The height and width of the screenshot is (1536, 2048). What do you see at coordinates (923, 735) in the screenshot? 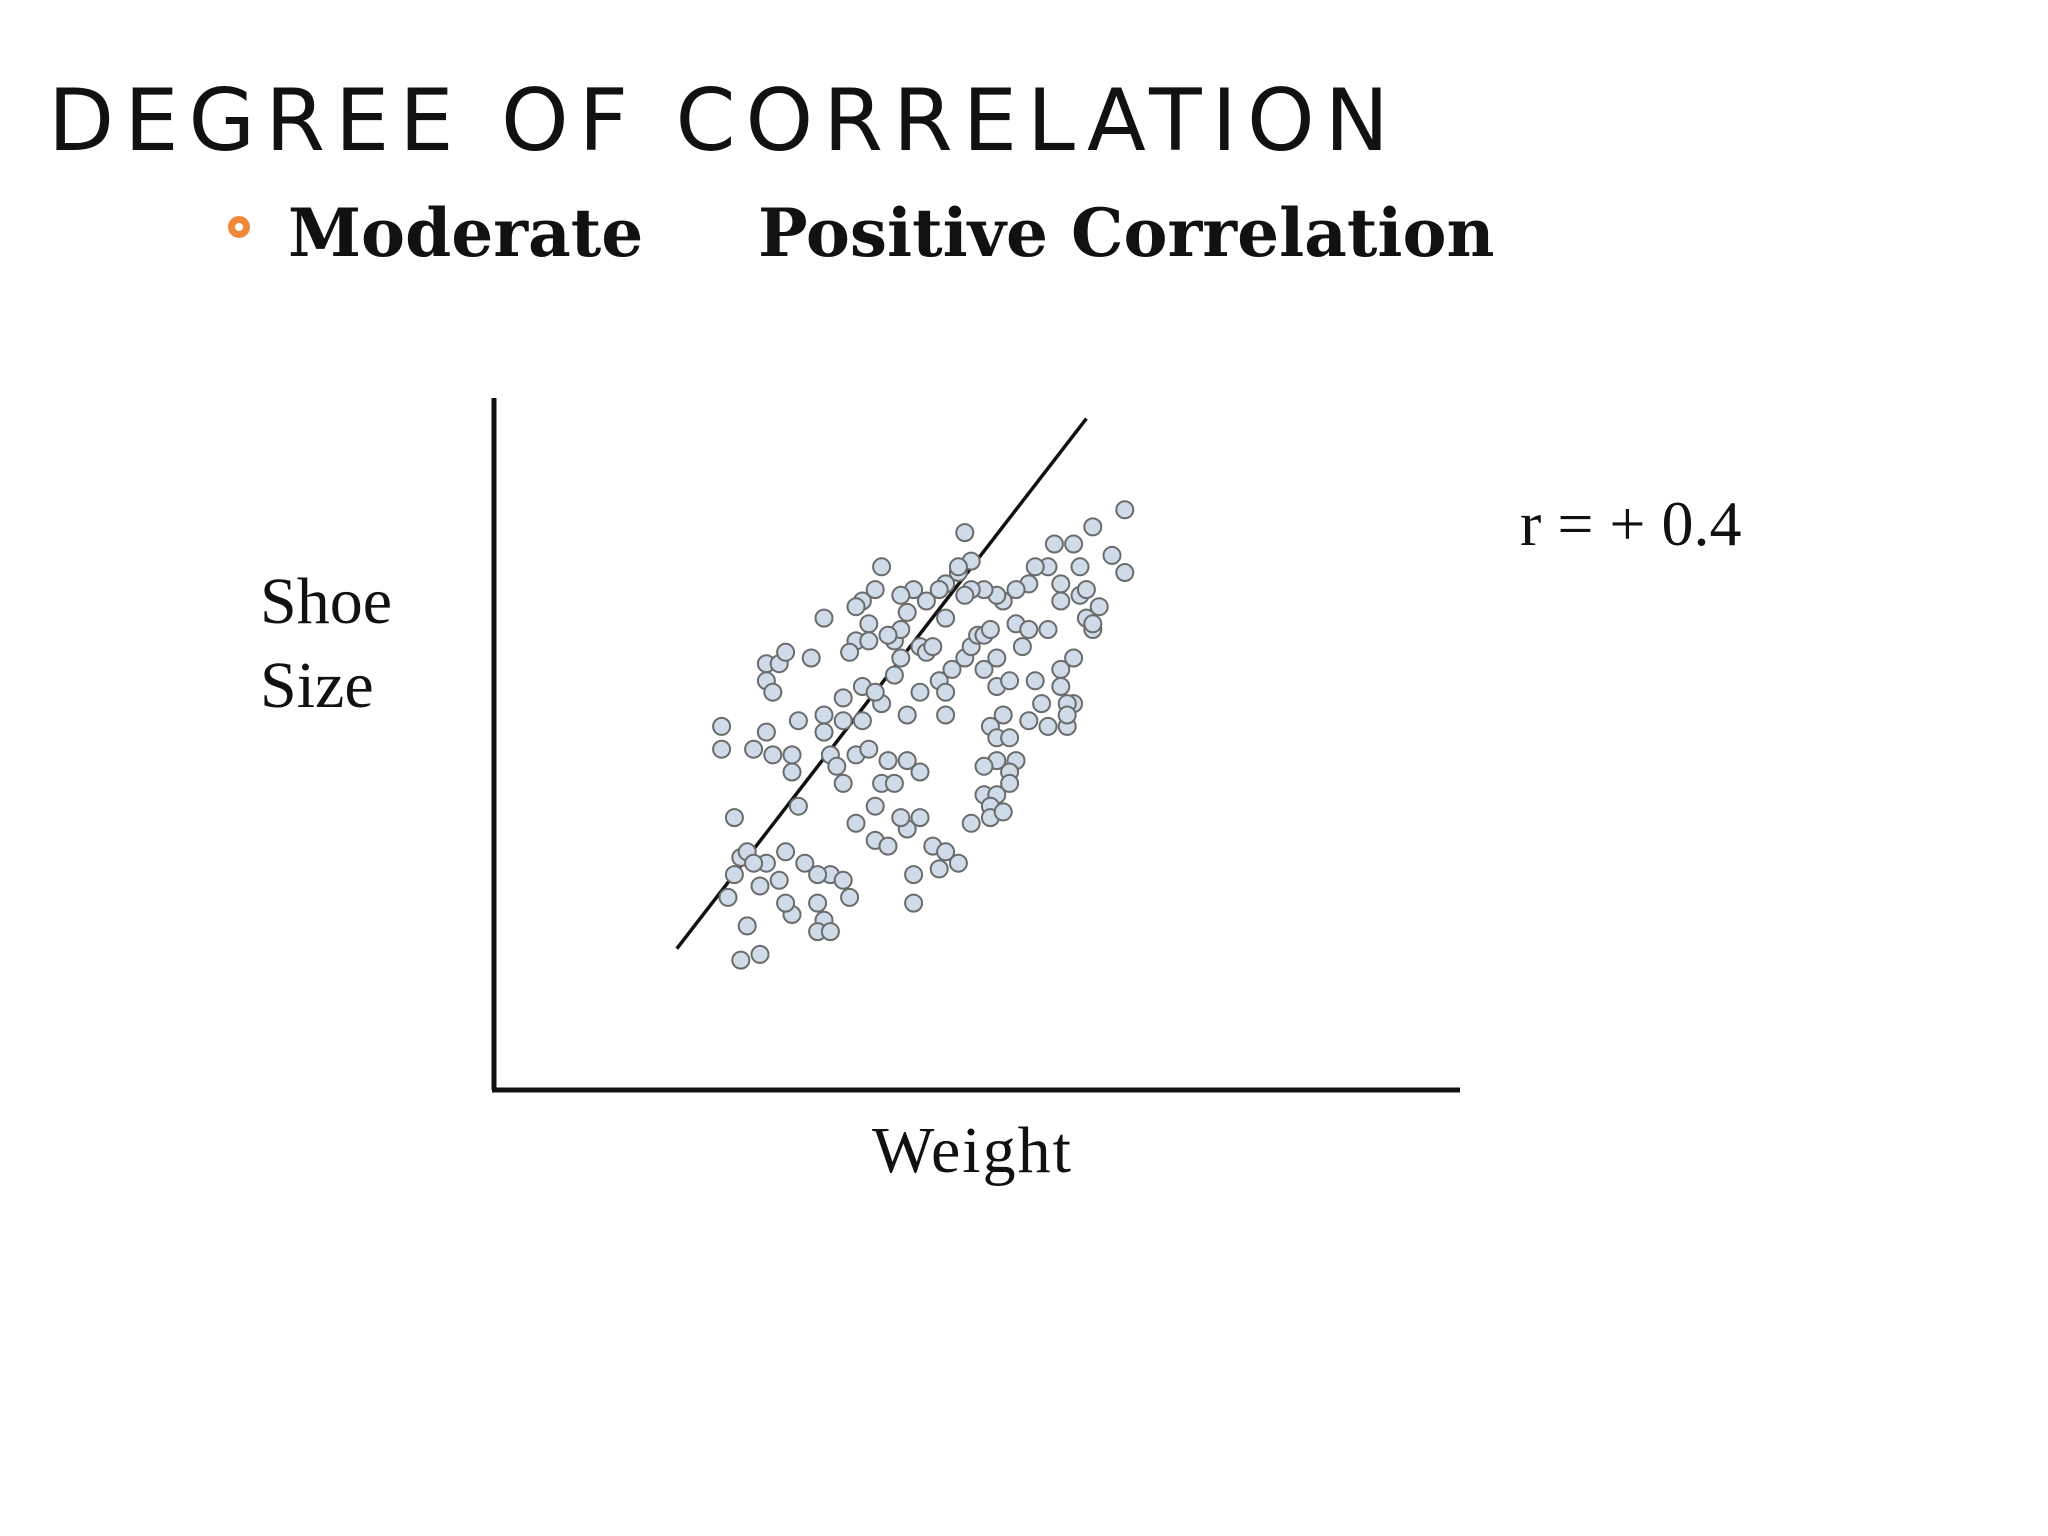
I see `data-points` at bounding box center [923, 735].